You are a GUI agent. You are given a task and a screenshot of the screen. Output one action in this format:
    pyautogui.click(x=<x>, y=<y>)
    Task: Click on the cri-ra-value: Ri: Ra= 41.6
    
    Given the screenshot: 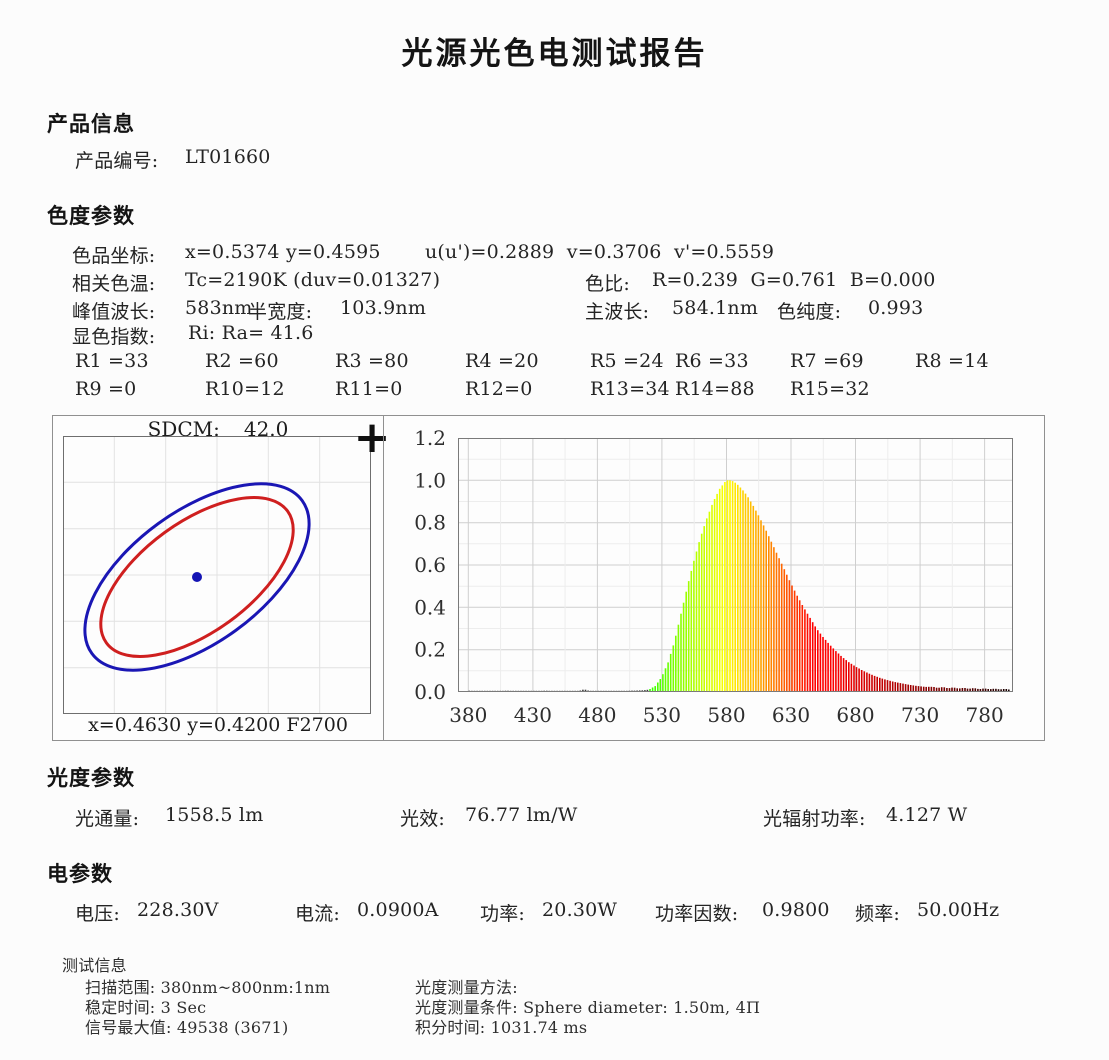 What is the action you would take?
    pyautogui.click(x=251, y=333)
    